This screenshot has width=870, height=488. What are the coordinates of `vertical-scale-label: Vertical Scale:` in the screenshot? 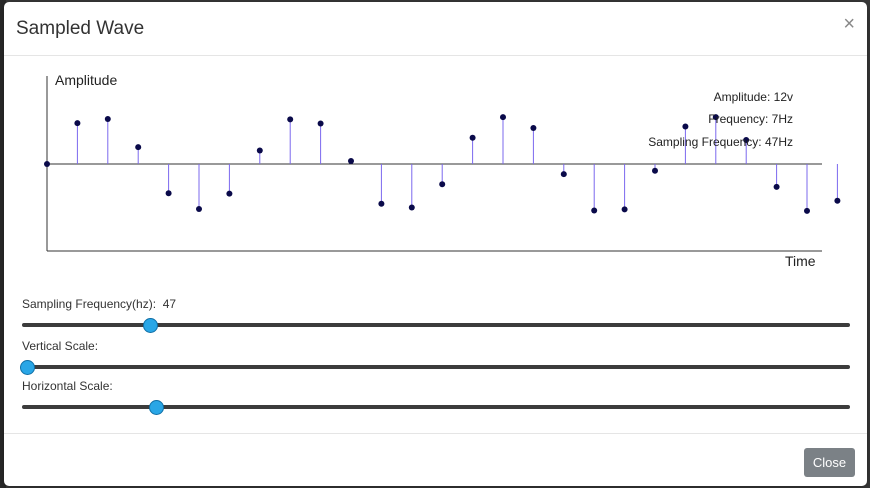 It's located at (60, 346).